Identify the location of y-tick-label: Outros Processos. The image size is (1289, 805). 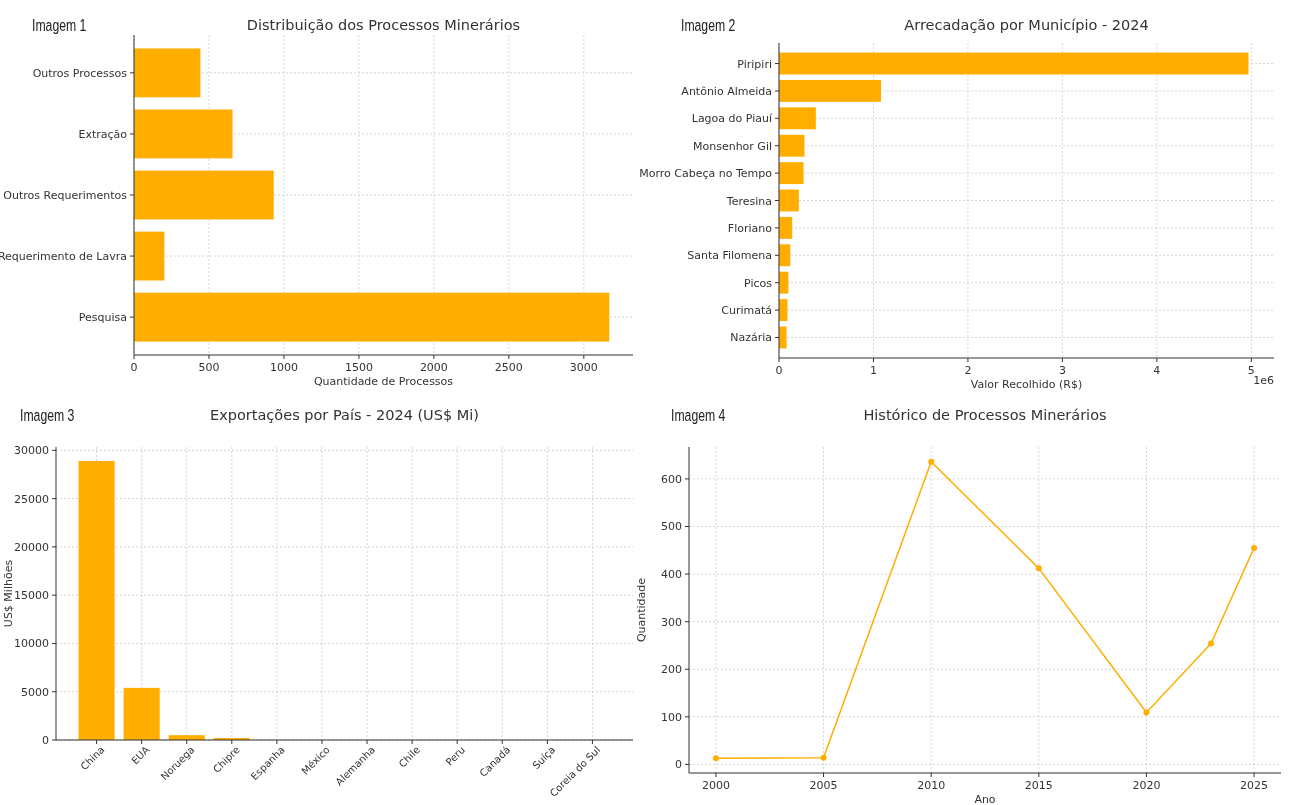
(80, 73).